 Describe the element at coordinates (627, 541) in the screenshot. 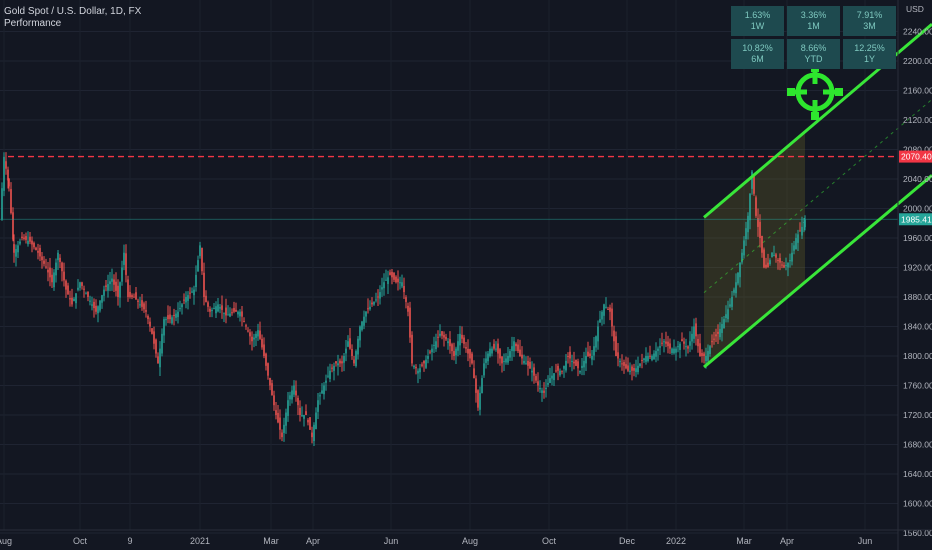

I see `x-tick-label: Dec` at that location.